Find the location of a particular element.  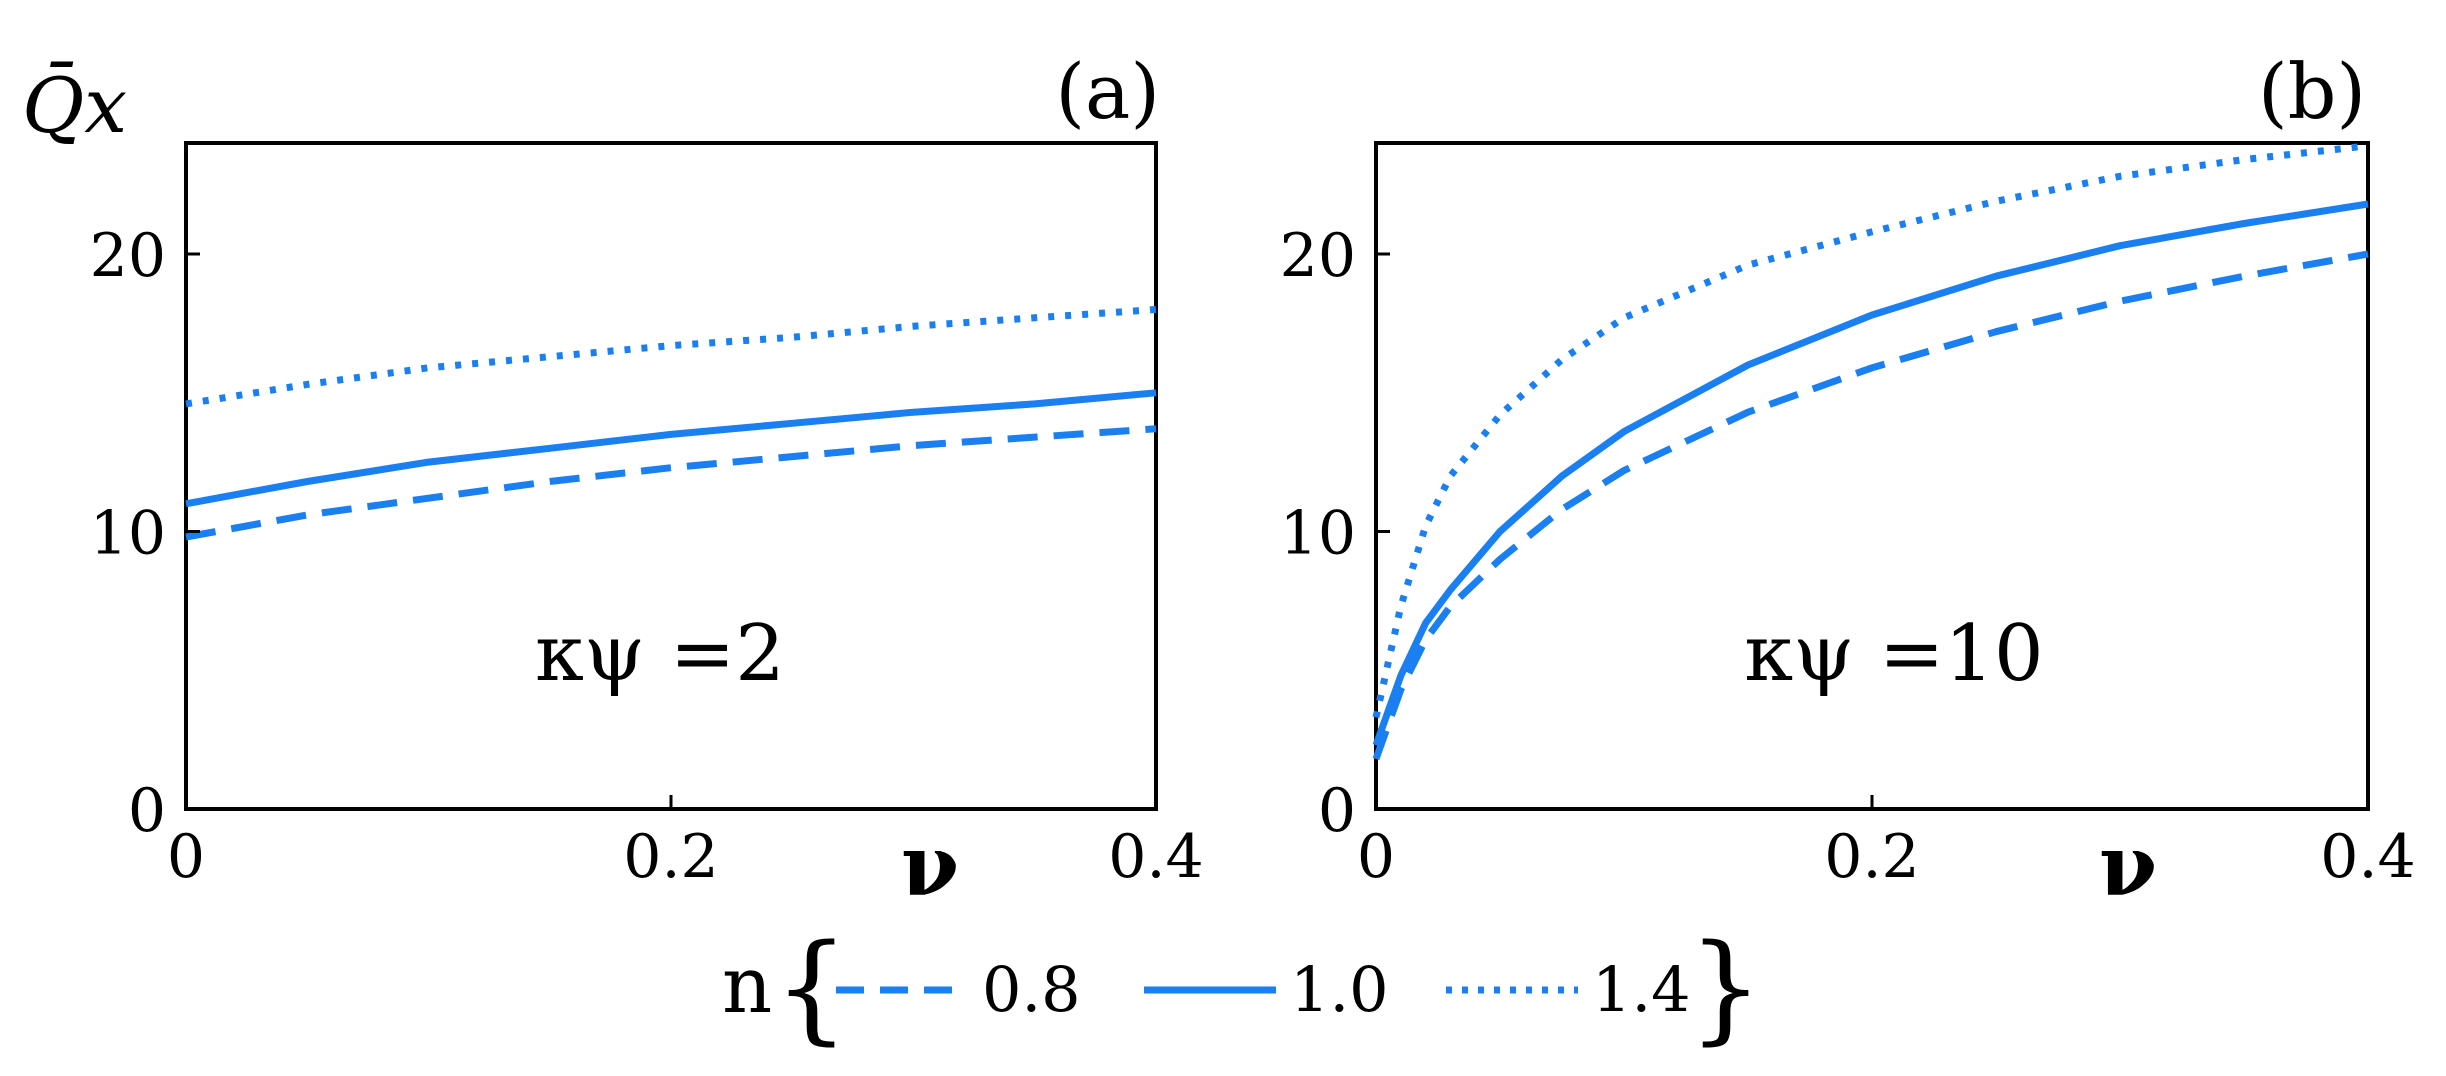

y-axis-label-a: Q̄x is located at coordinates (74, 105).